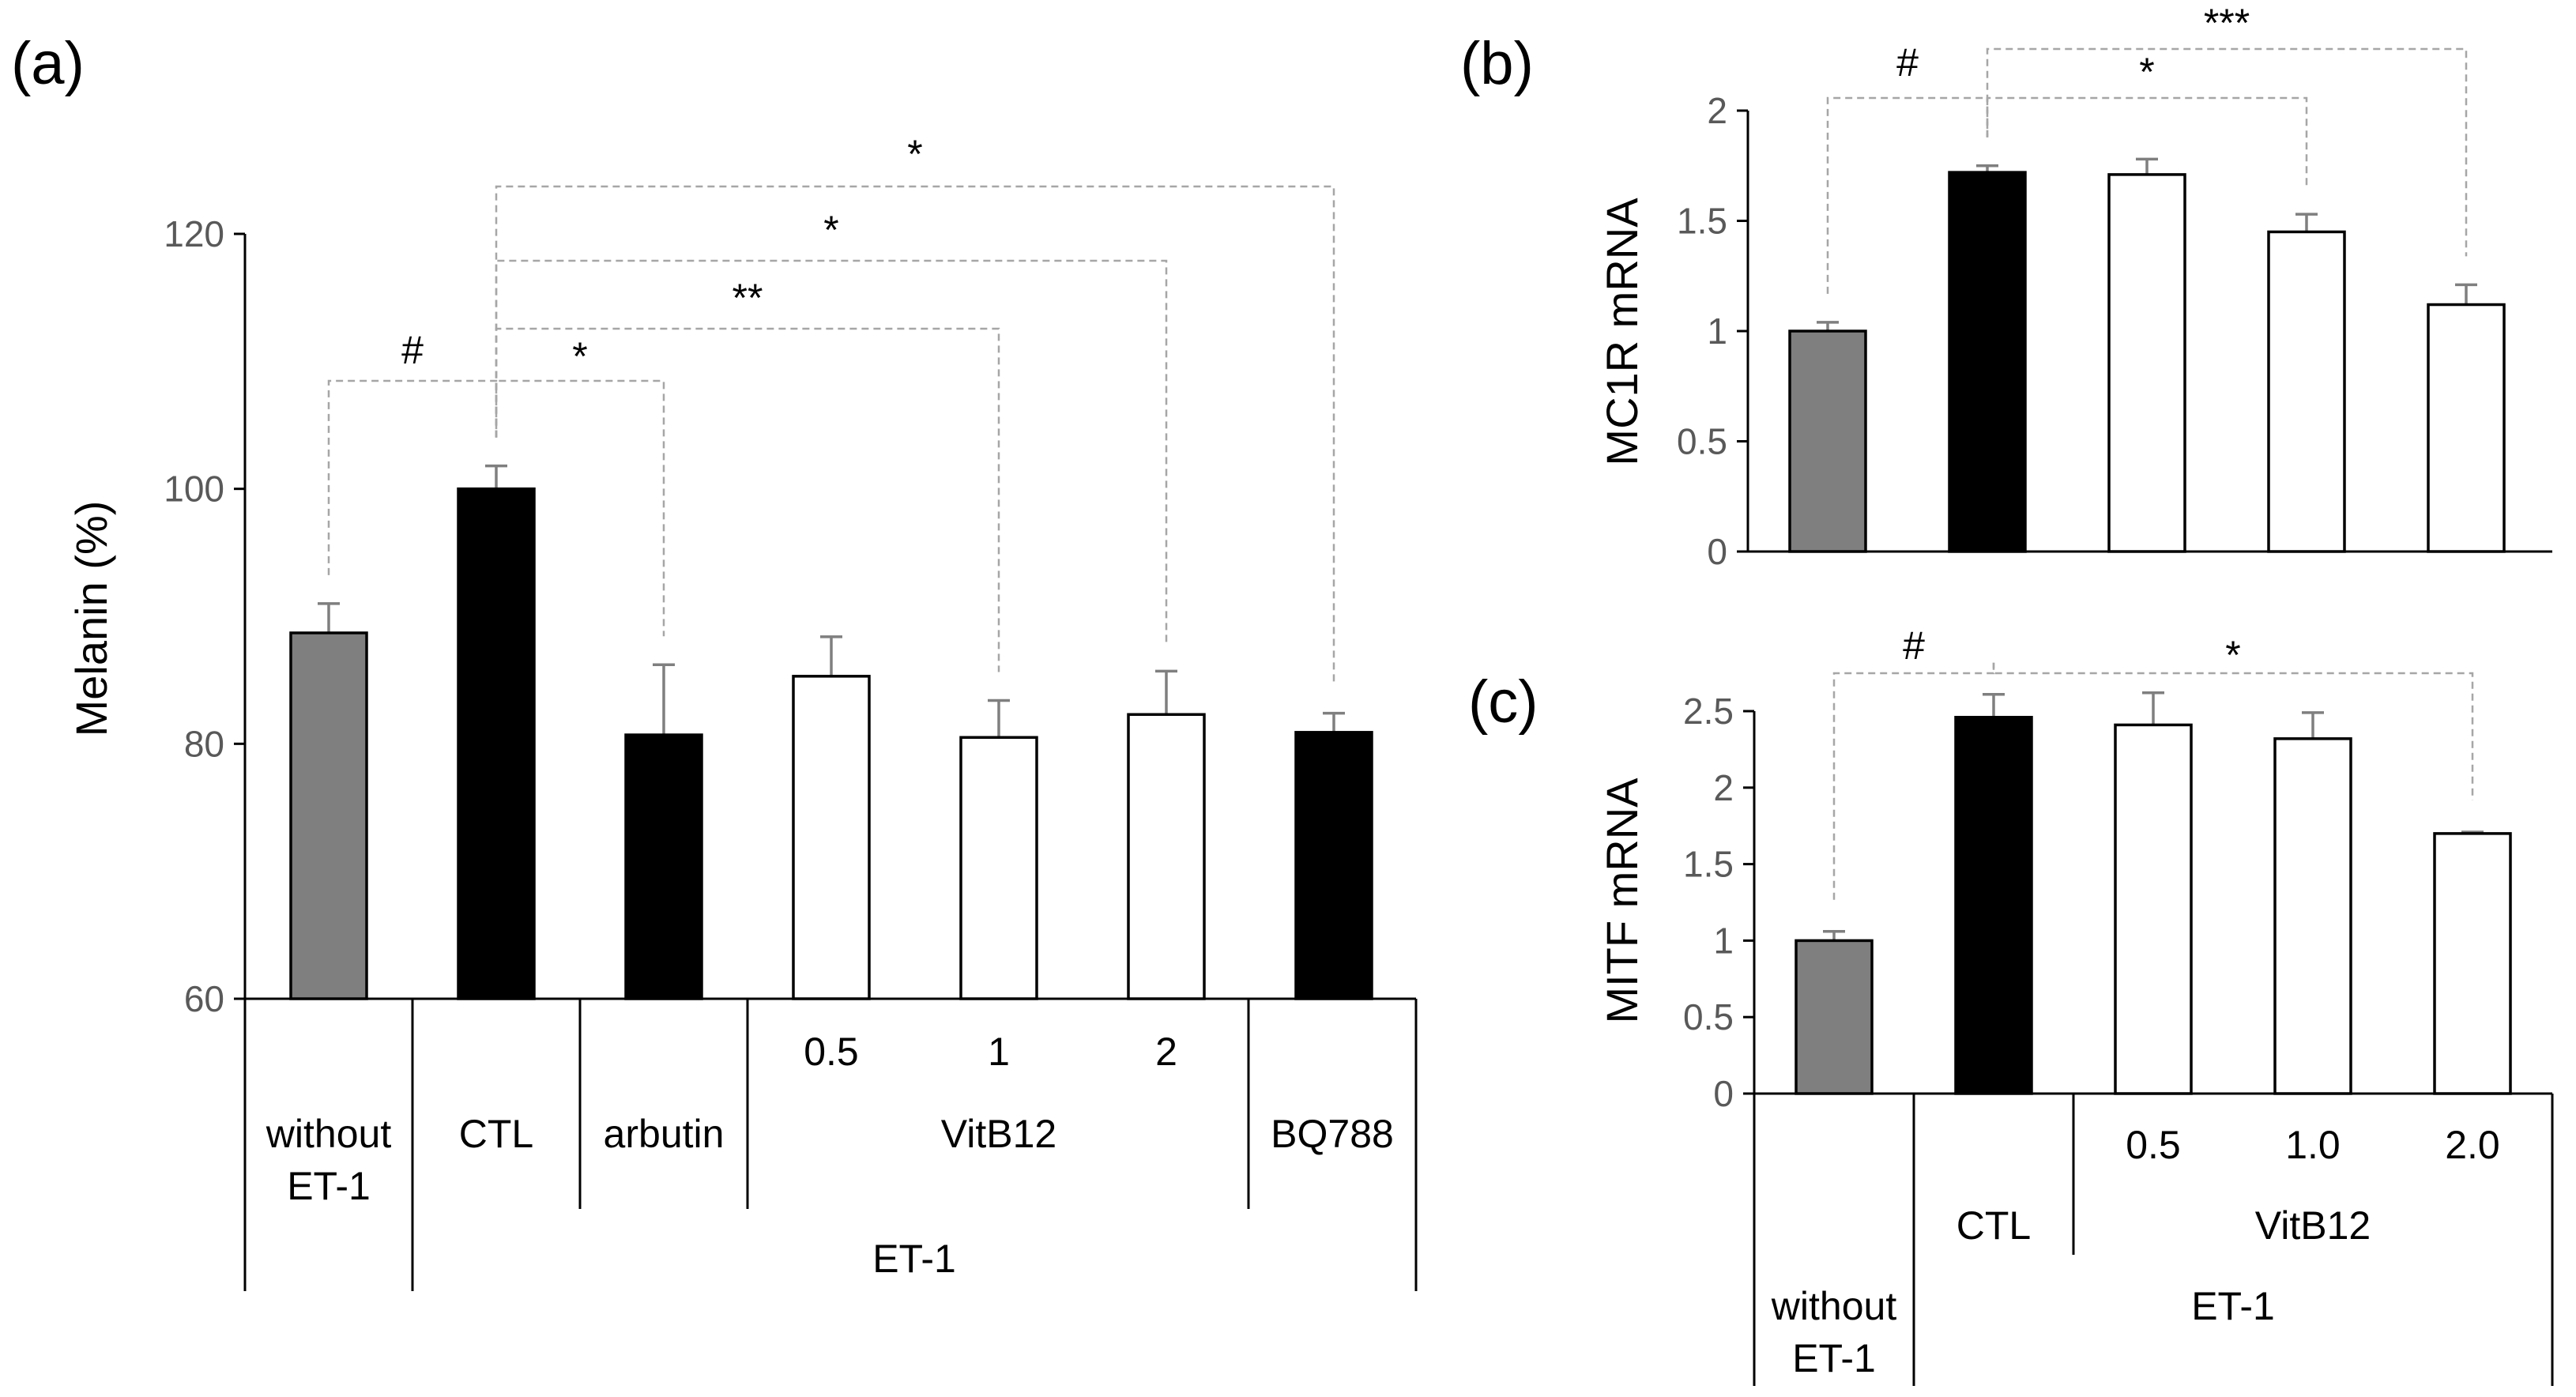 Image resolution: width=2576 pixels, height=1397 pixels. I want to click on panel-c-y-ticks: 0 0.5 1 1.5 2 2.5, so click(1718, 902).